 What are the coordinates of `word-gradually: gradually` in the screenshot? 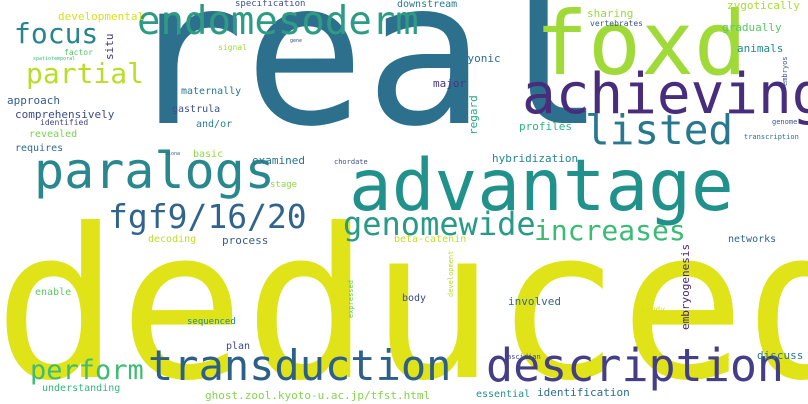 It's located at (752, 27).